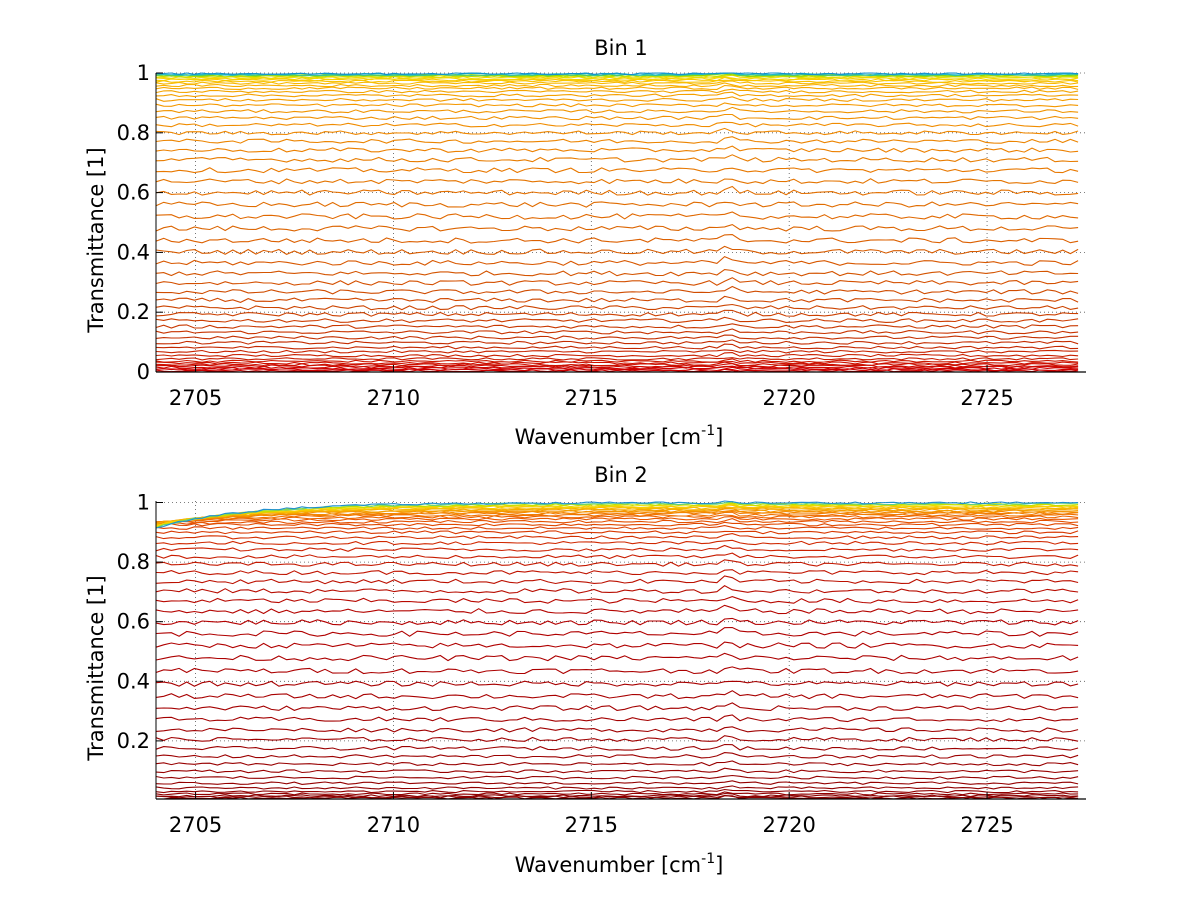  Describe the element at coordinates (133, 562) in the screenshot. I see `y-tick-label: 0.8` at that location.